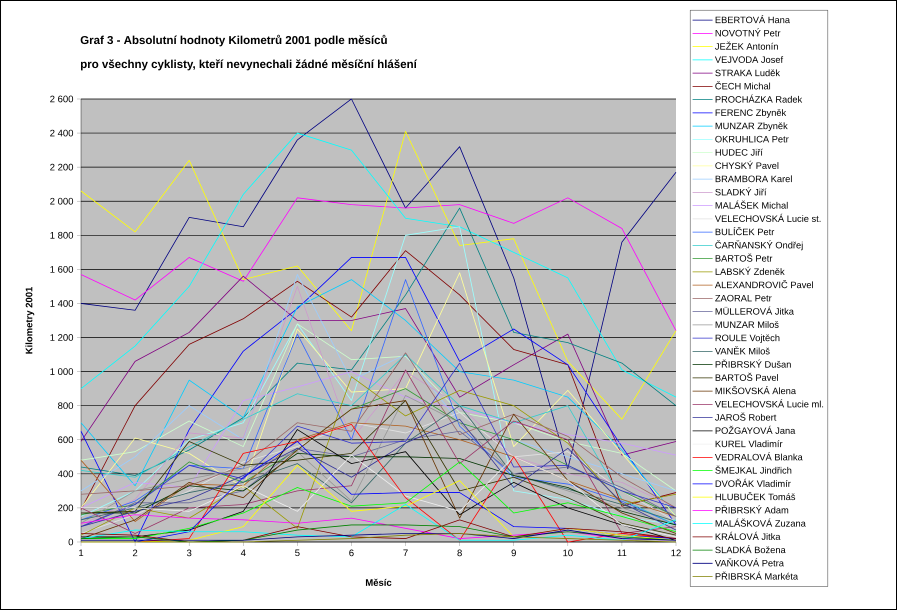 Image resolution: width=897 pixels, height=610 pixels. What do you see at coordinates (189, 553) in the screenshot?
I see `x-tick-label: 3` at bounding box center [189, 553].